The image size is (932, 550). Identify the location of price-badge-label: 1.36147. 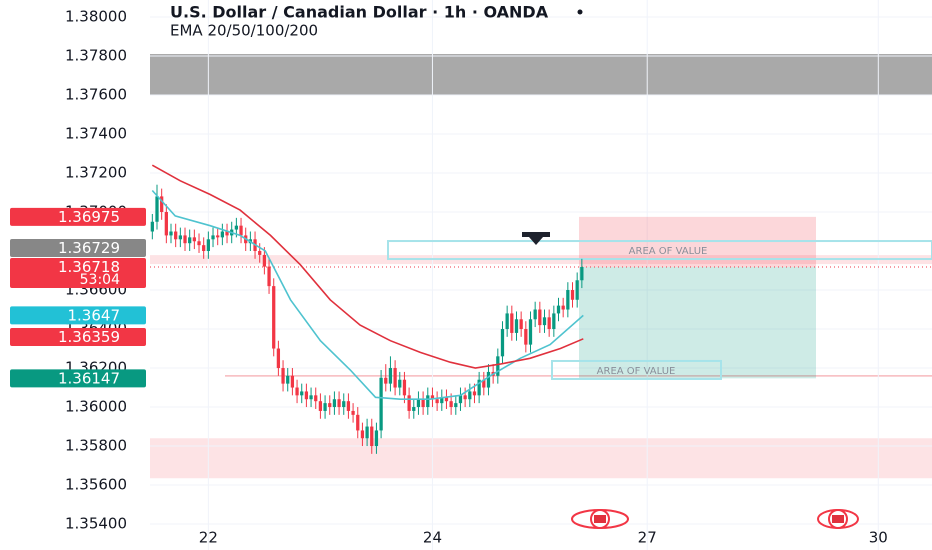
(89, 378).